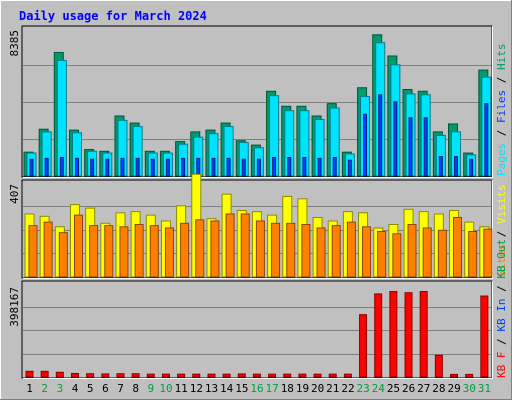 This screenshot has height=405, width=512. I want to click on x-tick-label: 30, so click(469, 388).